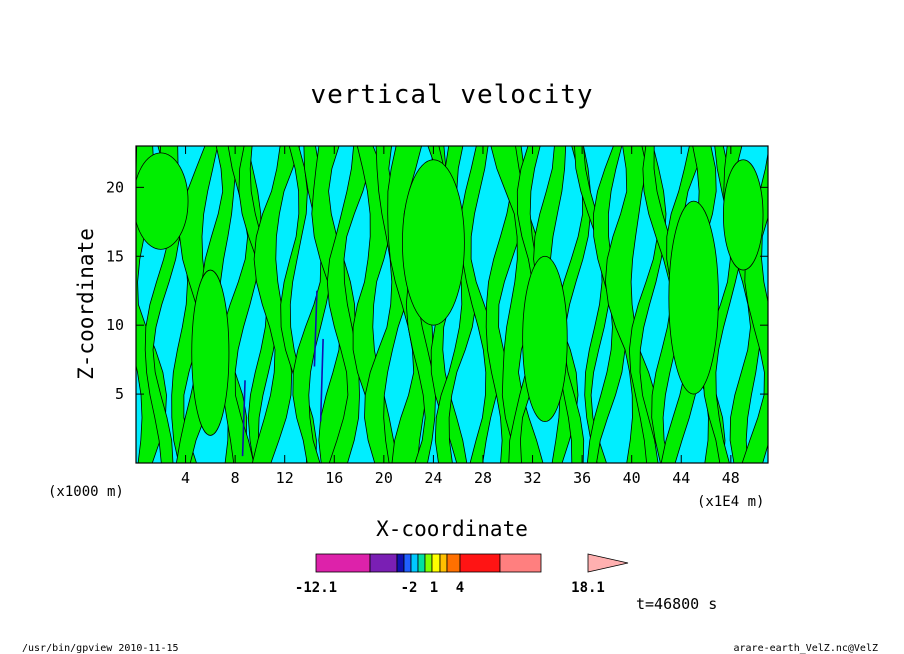  What do you see at coordinates (409, 588) in the screenshot?
I see `colorbar-tick-label: -2` at bounding box center [409, 588].